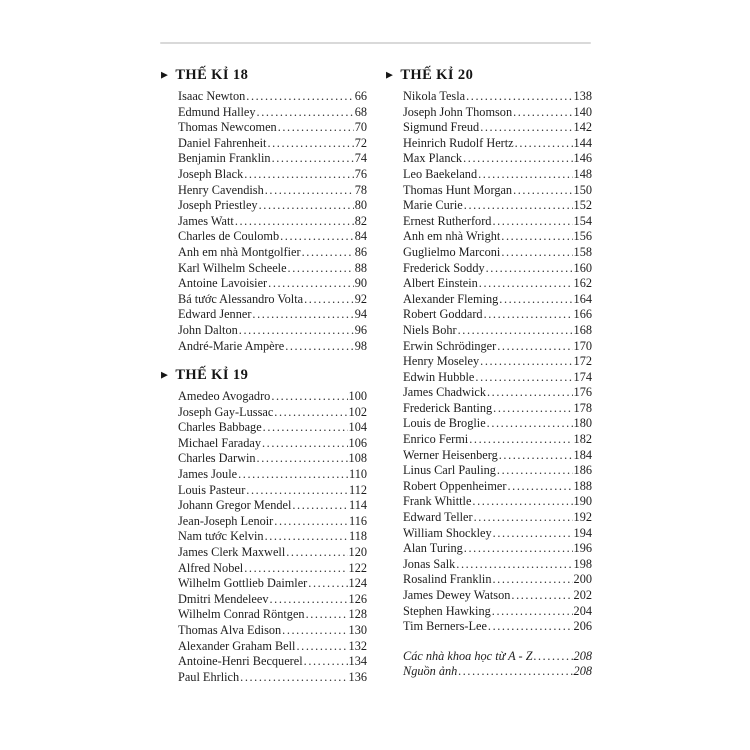 The width and height of the screenshot is (750, 750). What do you see at coordinates (458, 189) in the screenshot?
I see `entry-name: Thomas Hunt Morgan` at bounding box center [458, 189].